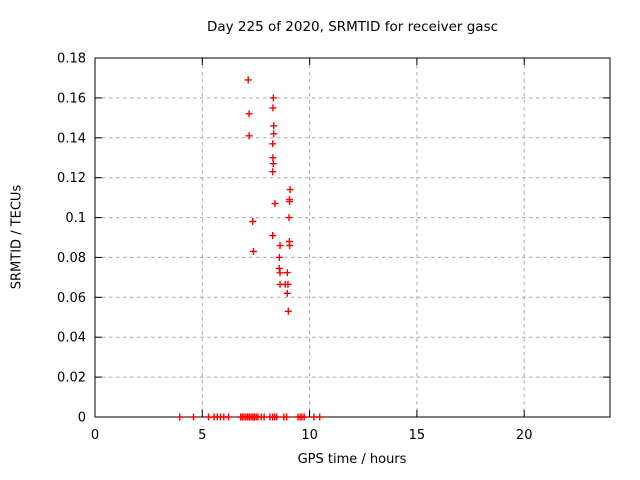  What do you see at coordinates (202, 435) in the screenshot?
I see `svg-text: 5` at bounding box center [202, 435].